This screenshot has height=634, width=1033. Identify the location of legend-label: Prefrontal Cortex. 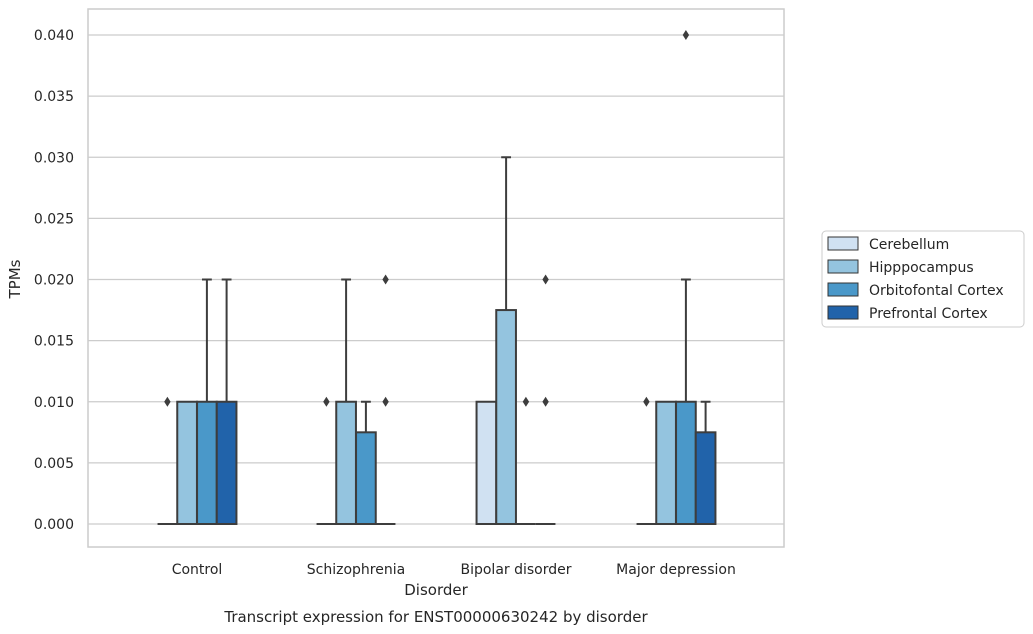
(928, 314).